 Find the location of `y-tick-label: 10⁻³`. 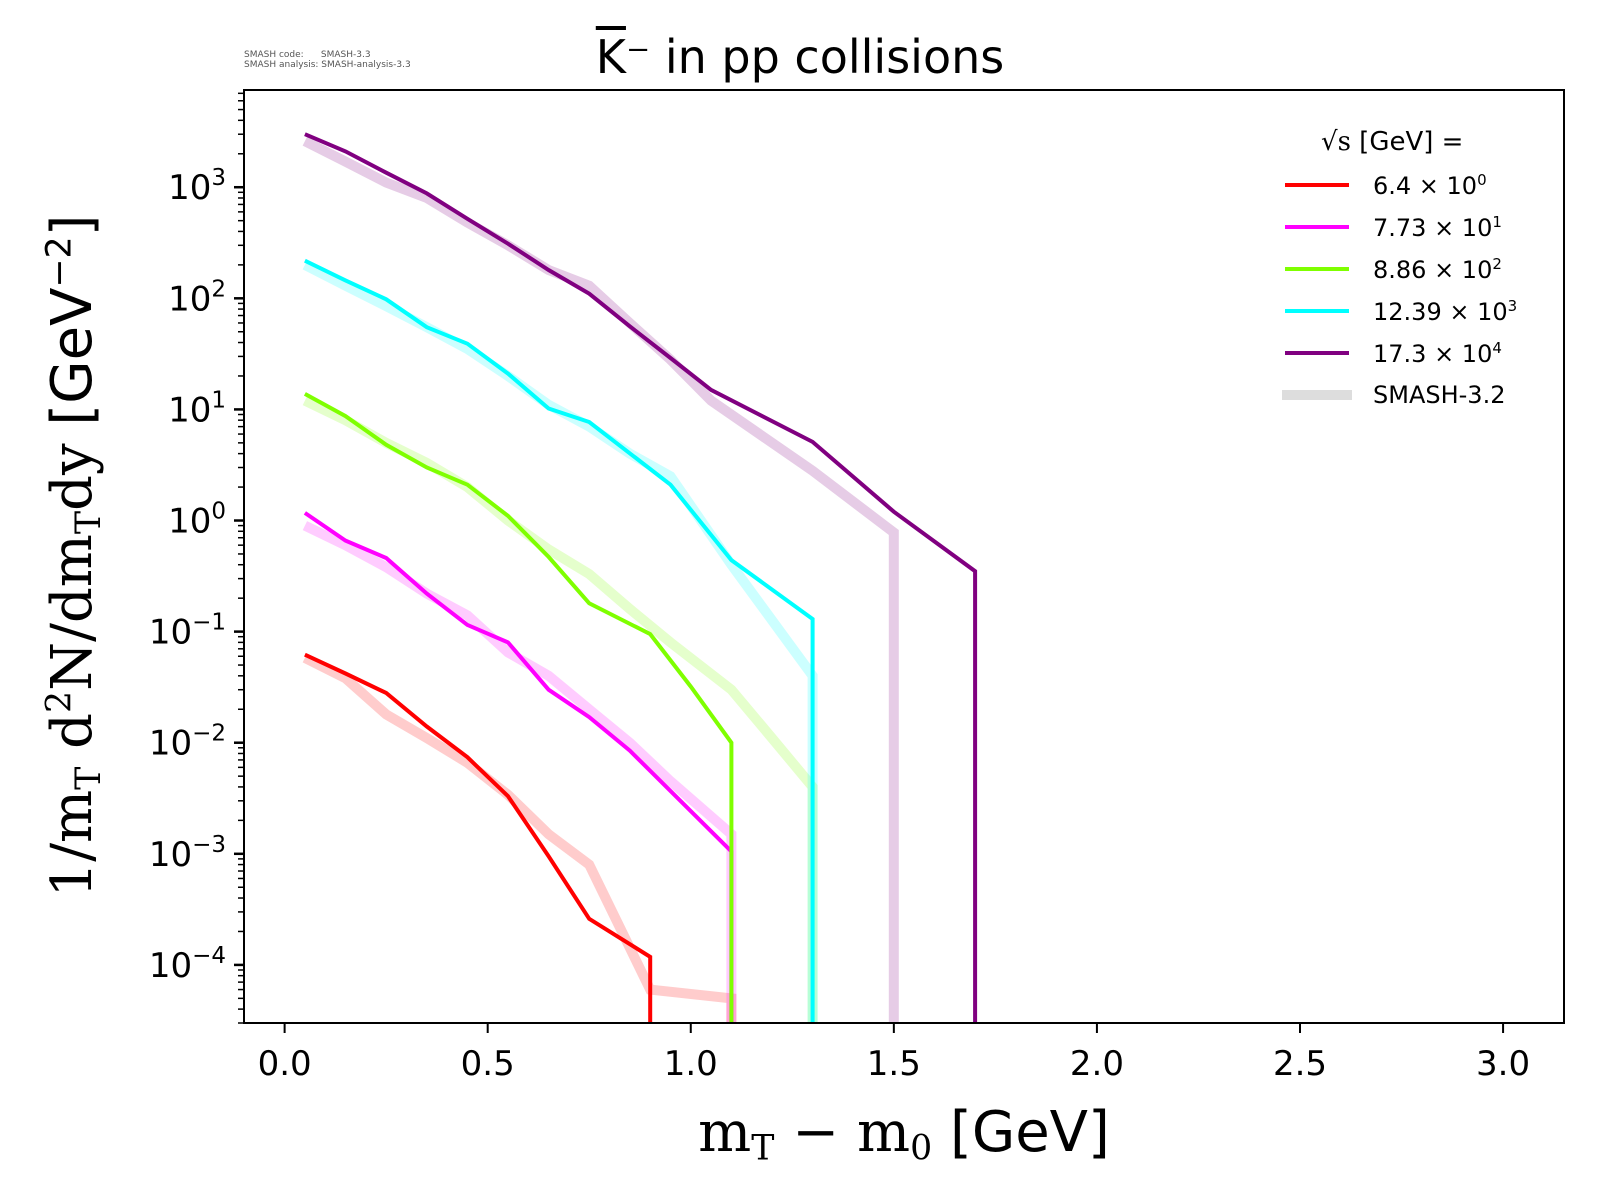

y-tick-label: 10⁻³ is located at coordinates (187, 853).